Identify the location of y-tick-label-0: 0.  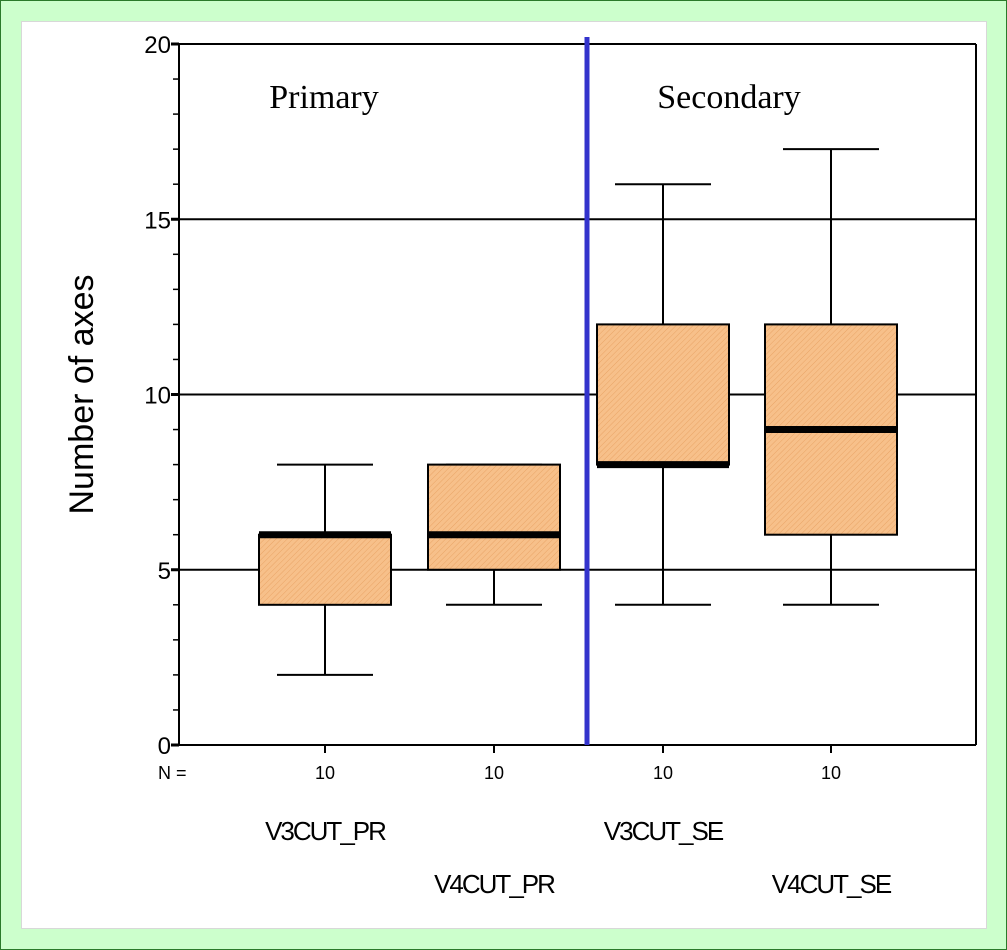
(164, 746).